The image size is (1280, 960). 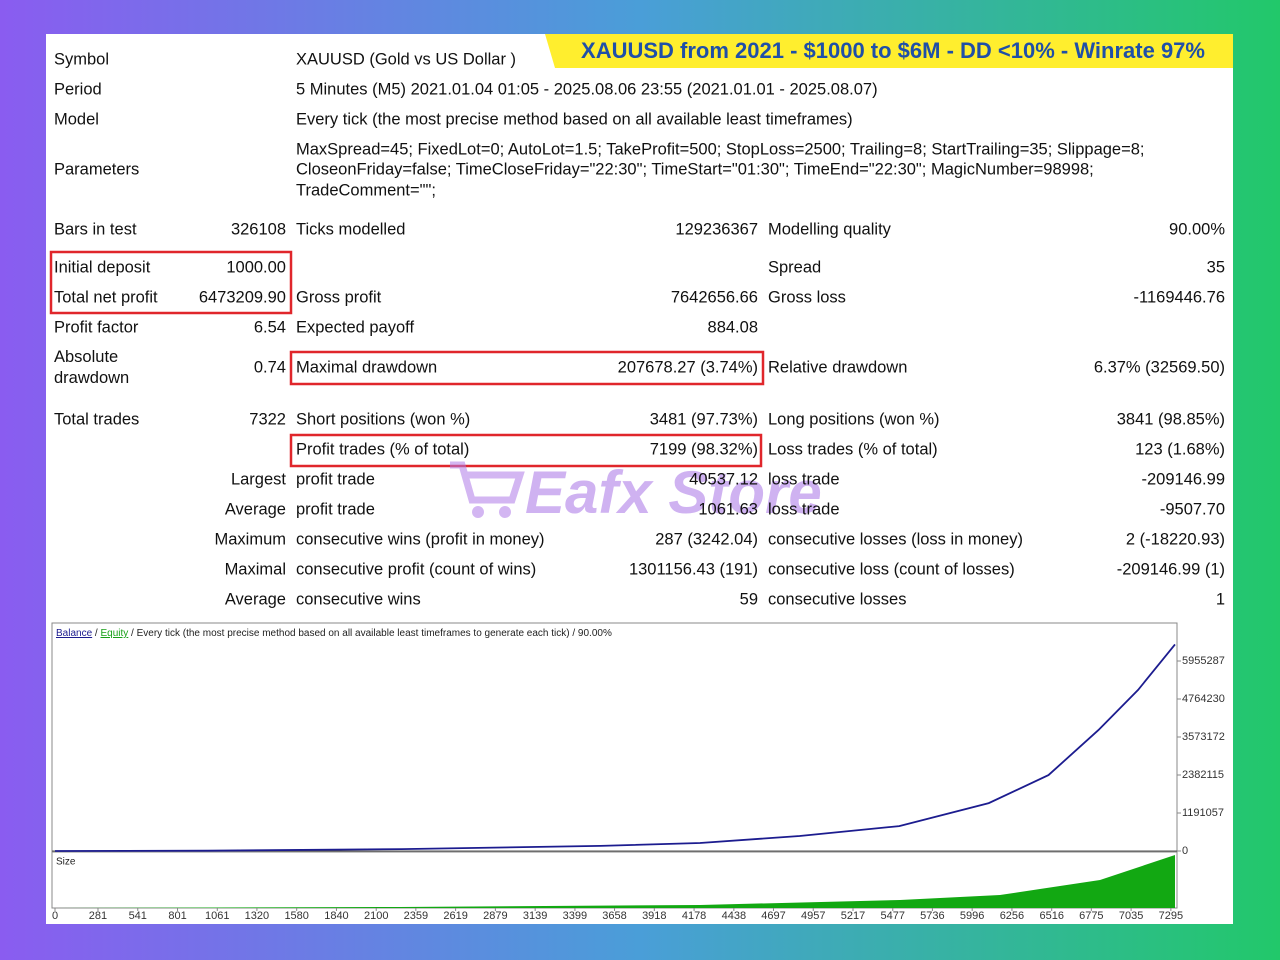 I want to click on report-cell: 2 (-18220.93), so click(x=1175, y=539).